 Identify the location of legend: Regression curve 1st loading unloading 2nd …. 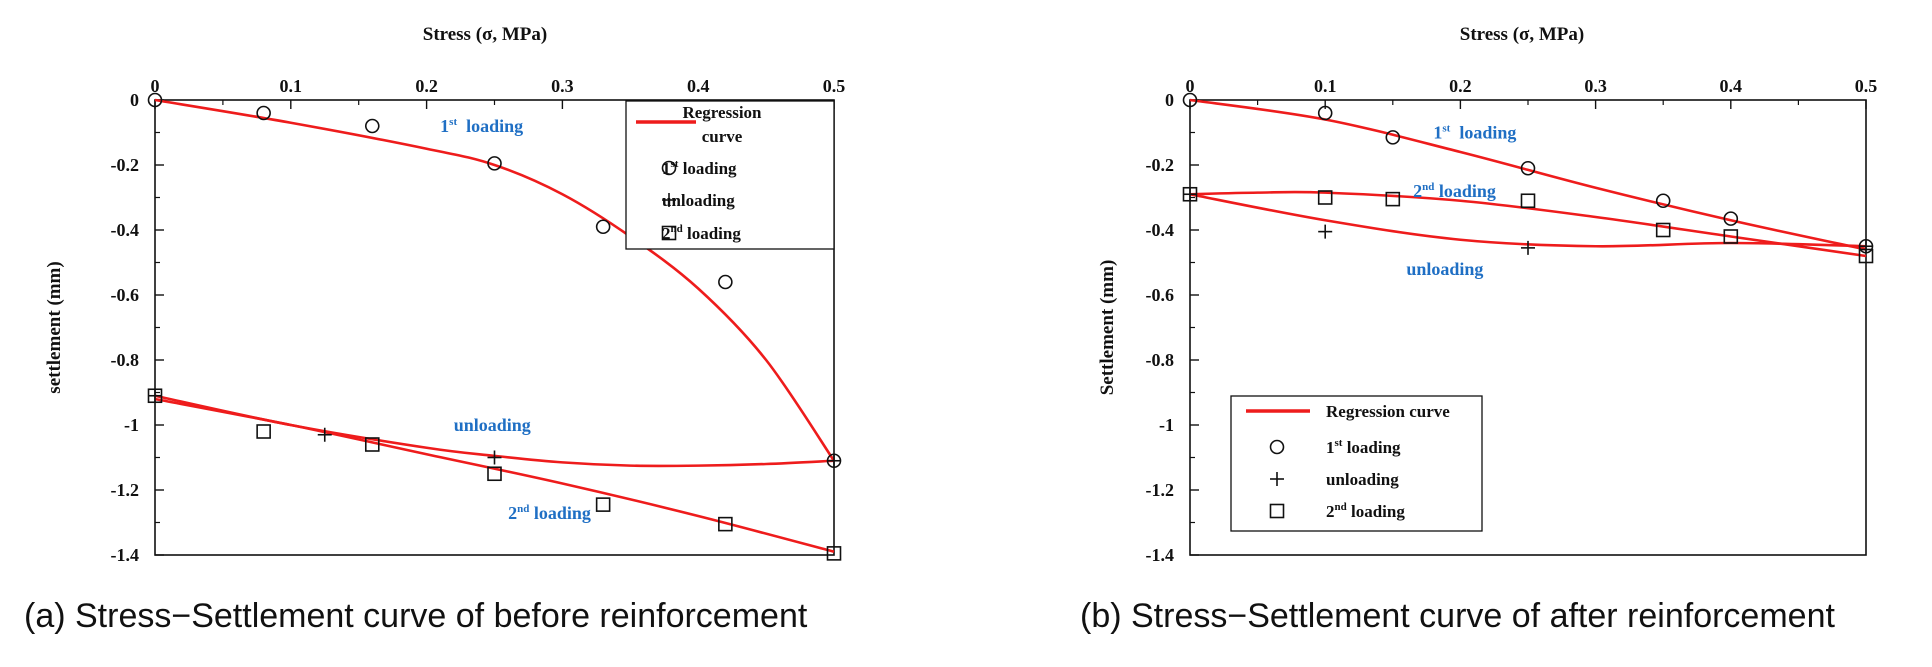
(1356, 463).